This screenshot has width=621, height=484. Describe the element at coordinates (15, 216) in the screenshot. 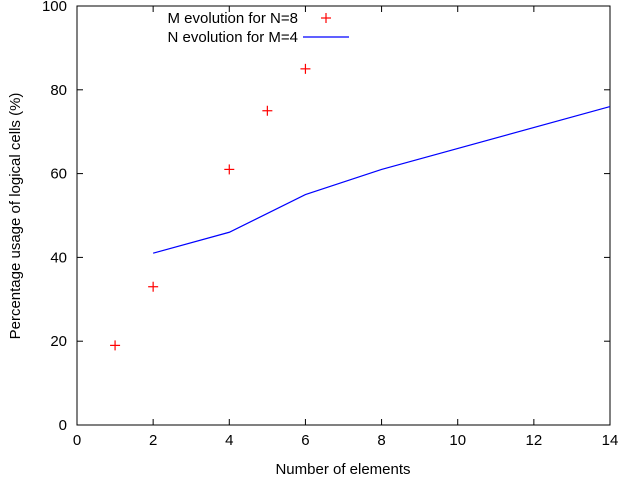

I see `y-axis-title: Percentage usage of logical cells (%)` at that location.